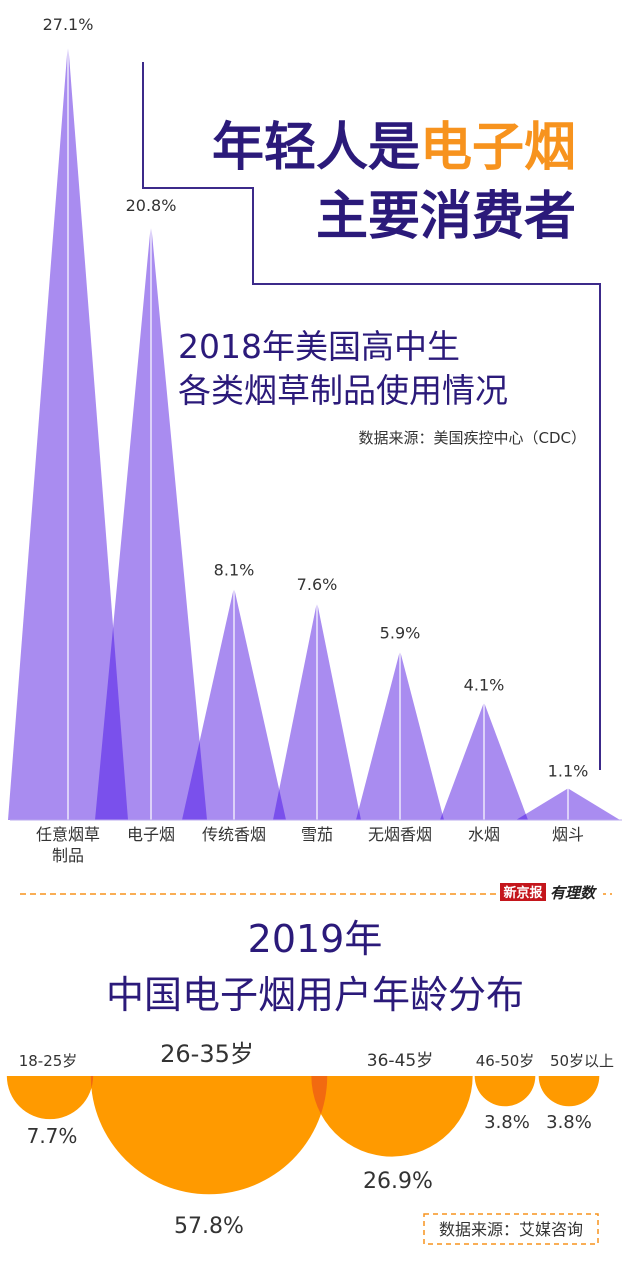  I want to click on headline-line2: 主要消费者, so click(446, 217).